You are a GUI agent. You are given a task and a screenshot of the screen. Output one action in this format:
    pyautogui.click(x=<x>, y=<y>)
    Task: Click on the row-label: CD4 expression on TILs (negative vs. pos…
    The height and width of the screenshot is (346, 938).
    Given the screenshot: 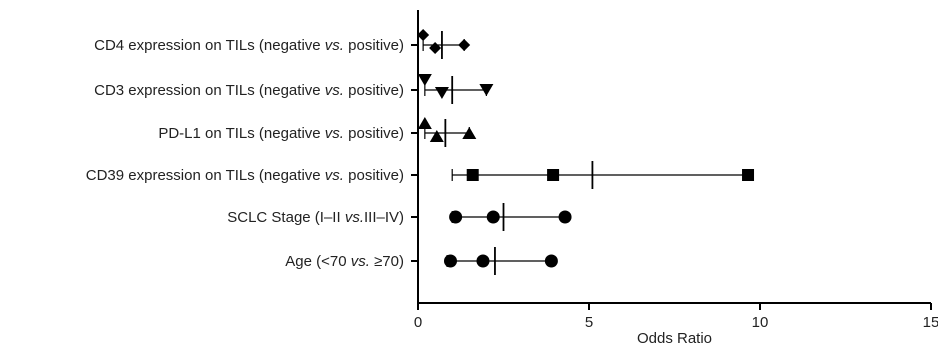 What is the action you would take?
    pyautogui.click(x=249, y=45)
    